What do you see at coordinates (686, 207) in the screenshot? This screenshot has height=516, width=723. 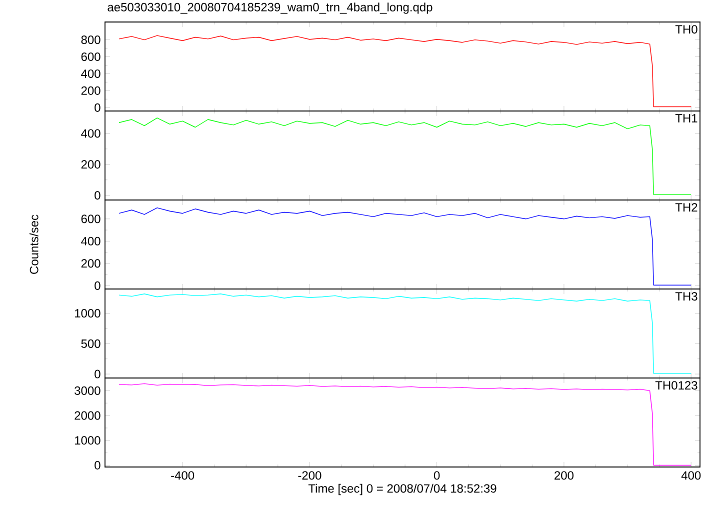 I see `text: TH2` at bounding box center [686, 207].